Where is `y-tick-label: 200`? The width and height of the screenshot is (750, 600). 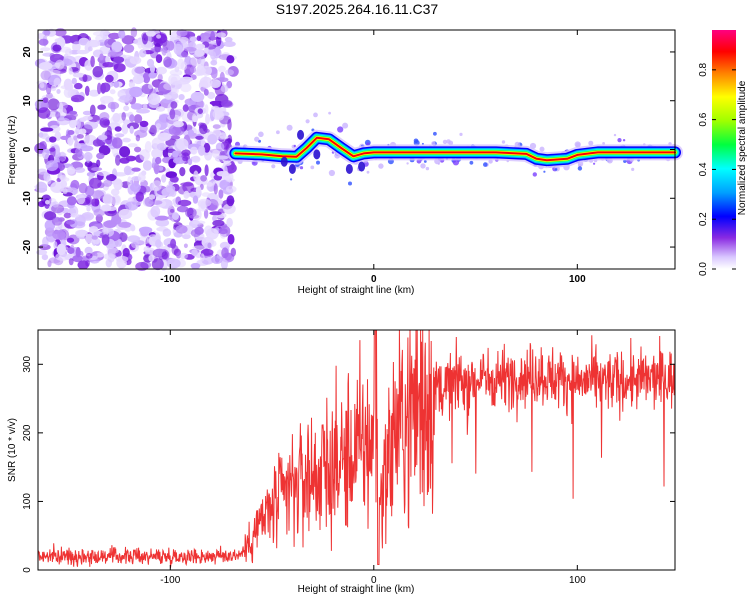 y-tick-label: 200 is located at coordinates (27, 432).